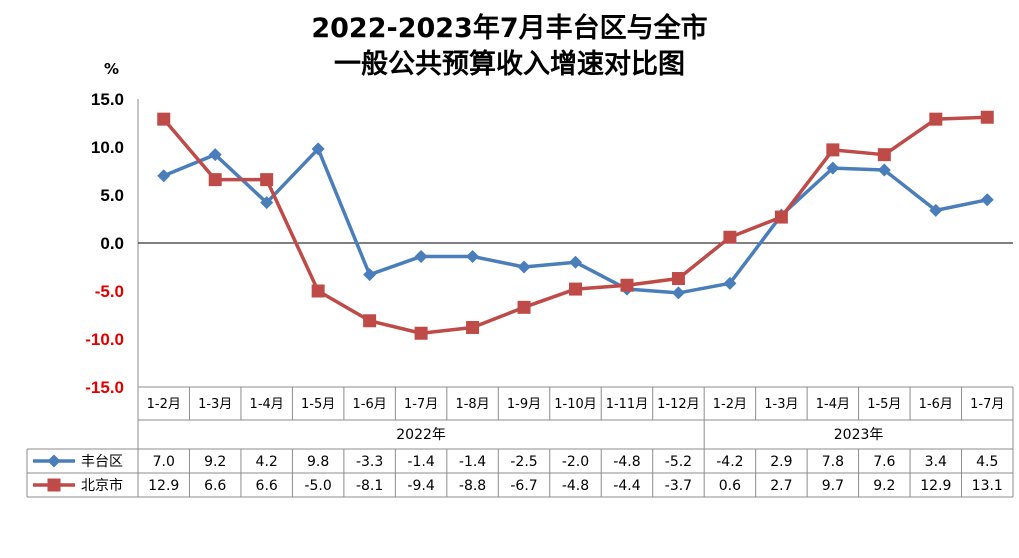  What do you see at coordinates (987, 462) in the screenshot?
I see `table-value: 4.5` at bounding box center [987, 462].